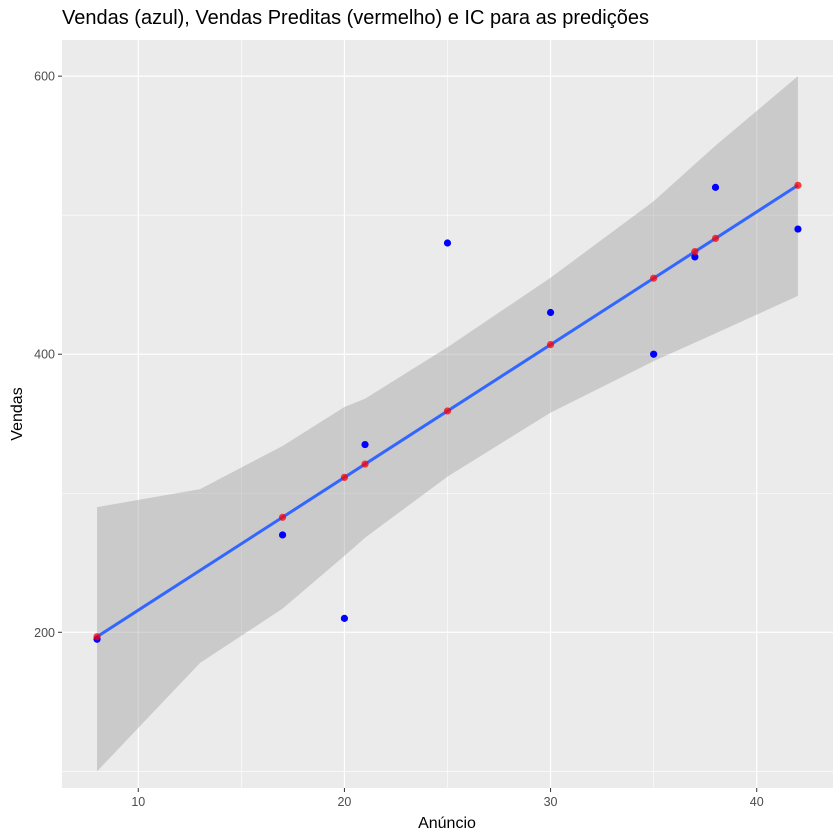 The image size is (840, 840). Describe the element at coordinates (138, 802) in the screenshot. I see `x-tick-label: 10` at that location.